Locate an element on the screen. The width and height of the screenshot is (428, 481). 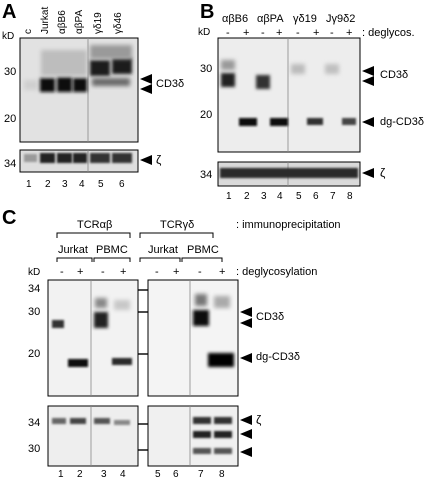
panel-c-lane-num-7: 7 is located at coordinates (201, 474).